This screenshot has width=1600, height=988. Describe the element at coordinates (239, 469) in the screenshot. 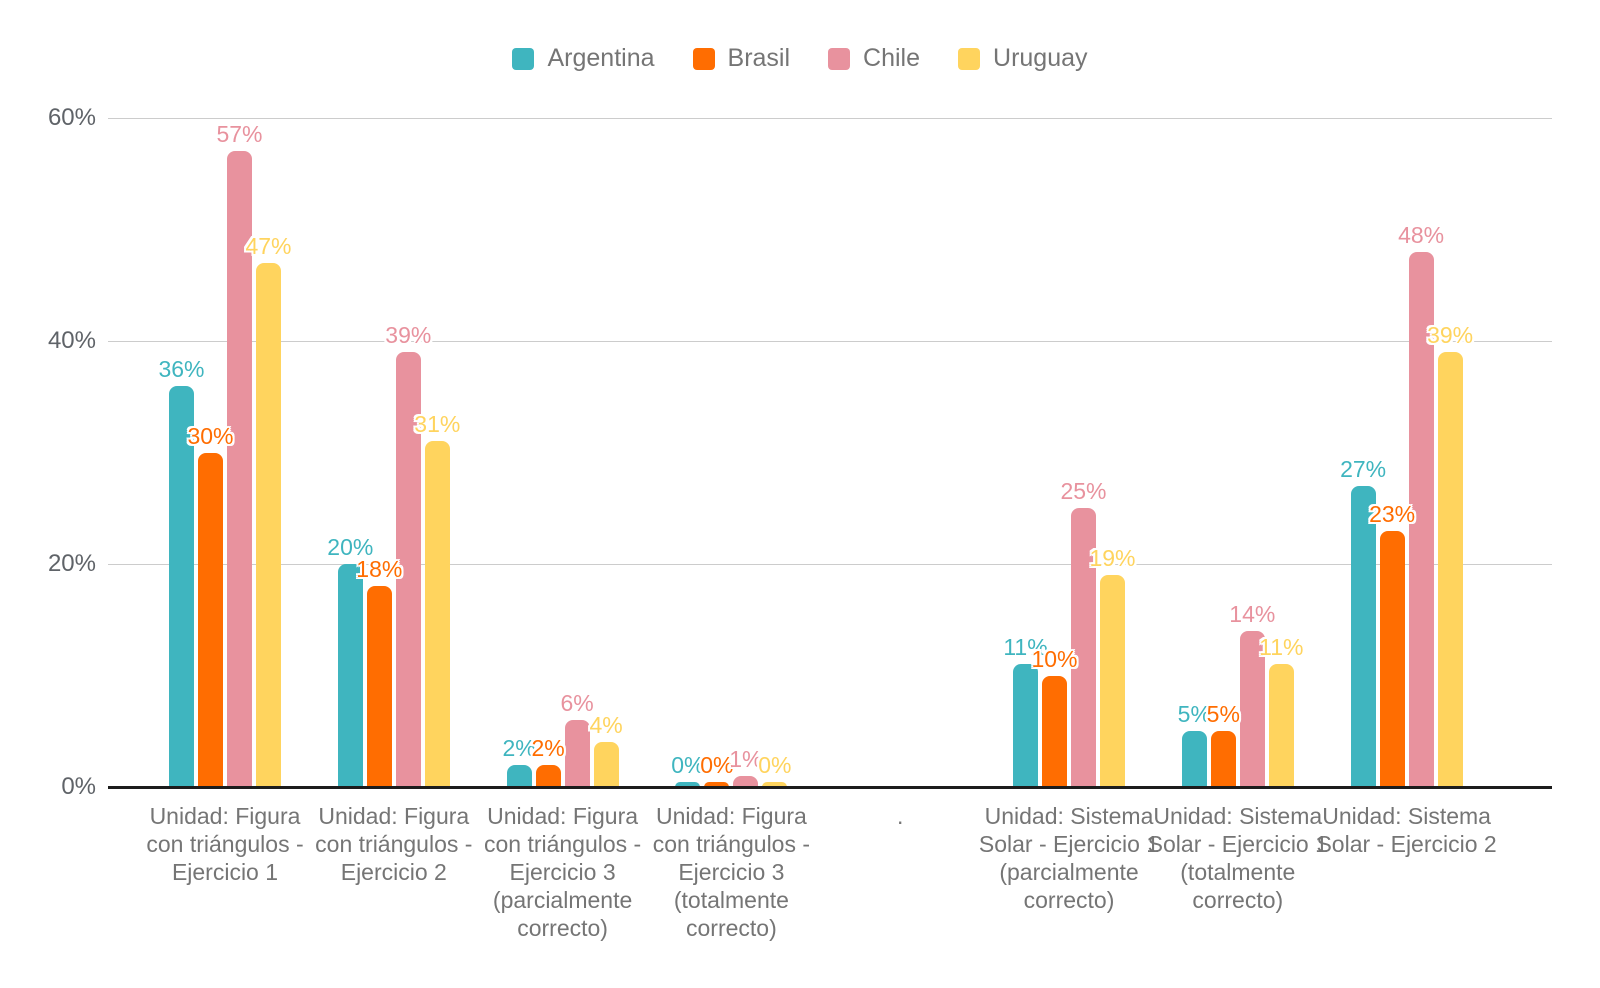

I see `bar-chile-cat1` at that location.